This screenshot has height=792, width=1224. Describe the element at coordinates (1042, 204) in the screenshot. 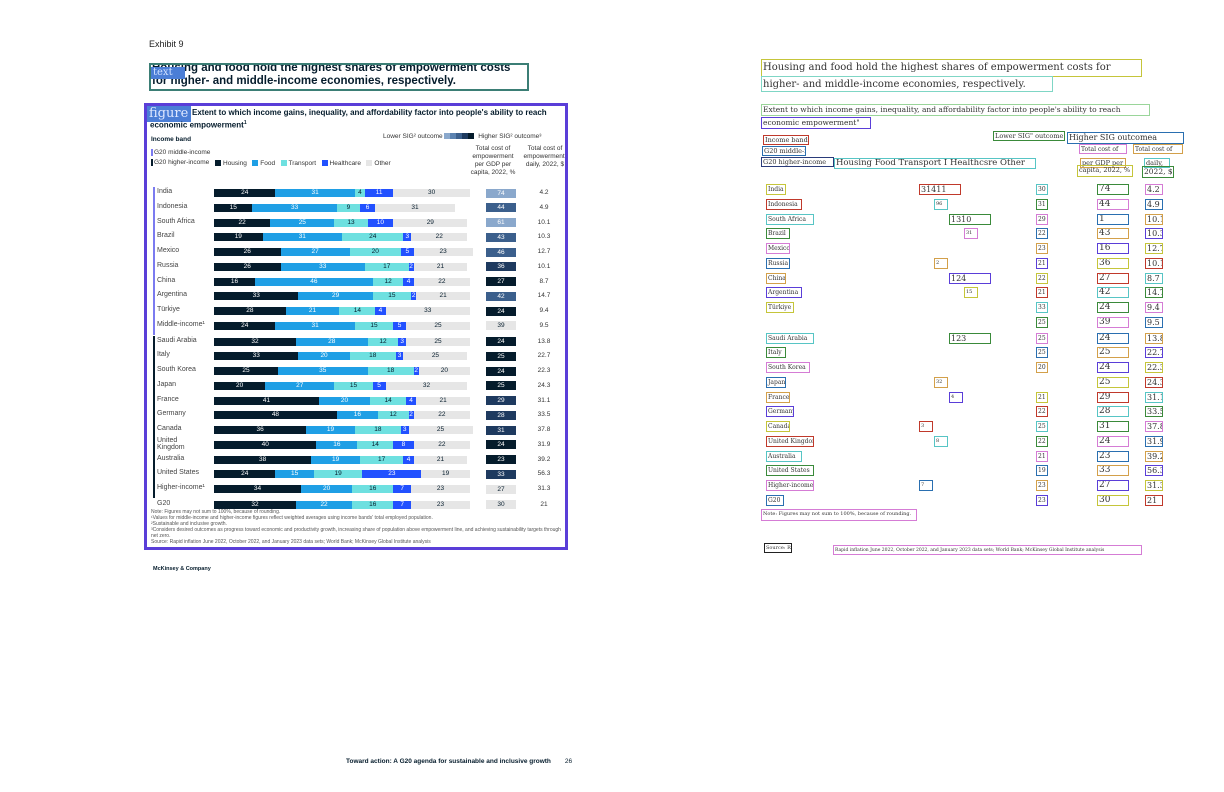

I see `ocr-b: 31` at that location.